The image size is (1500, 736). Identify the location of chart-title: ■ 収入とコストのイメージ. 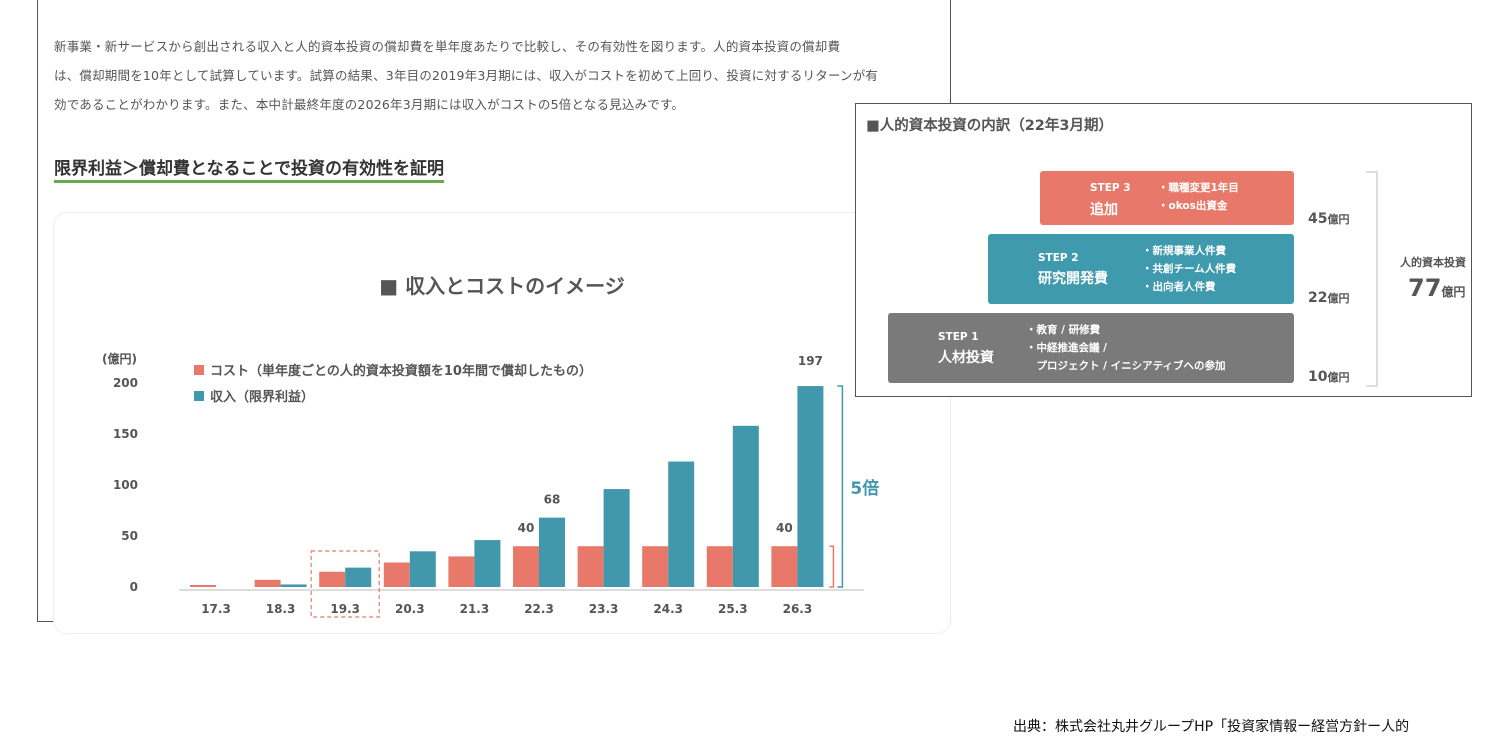
(502, 286).